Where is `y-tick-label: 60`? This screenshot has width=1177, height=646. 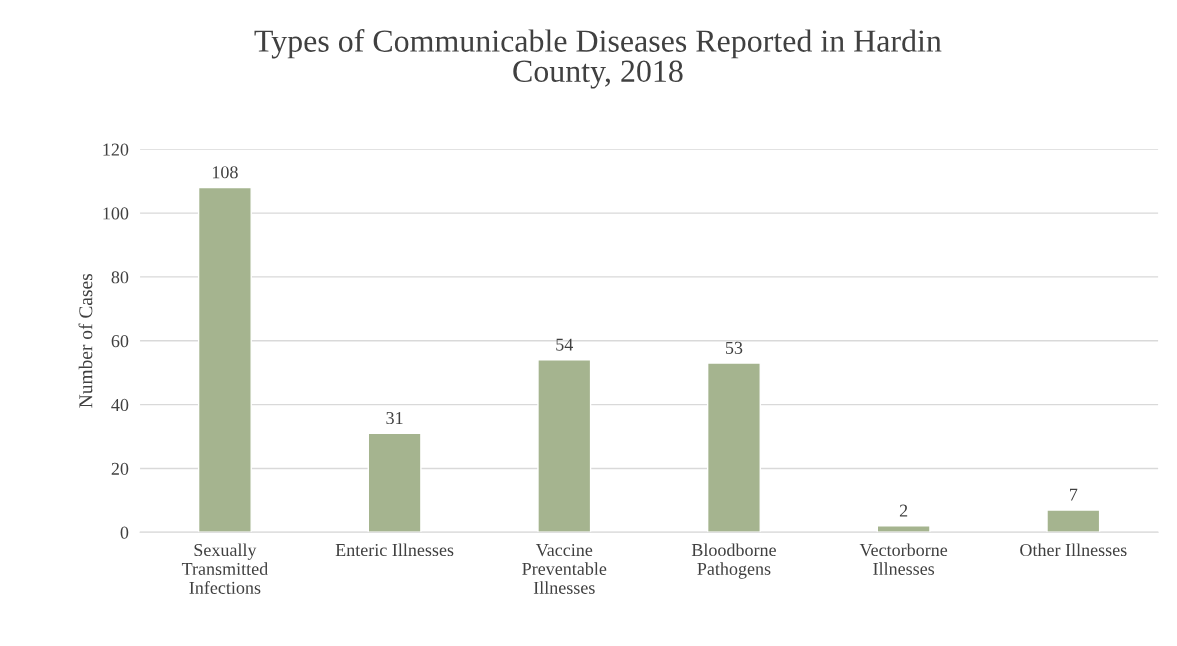 y-tick-label: 60 is located at coordinates (120, 341).